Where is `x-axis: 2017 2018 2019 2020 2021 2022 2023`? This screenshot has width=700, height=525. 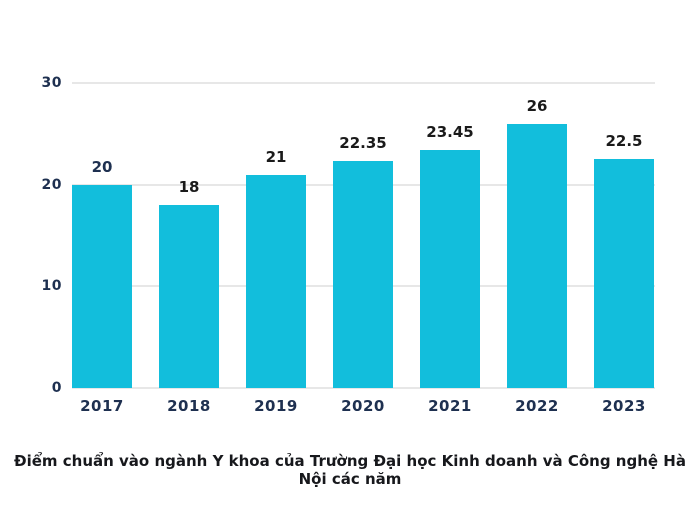 x-axis: 2017 2018 2019 2020 2021 2022 2023 is located at coordinates (363, 403).